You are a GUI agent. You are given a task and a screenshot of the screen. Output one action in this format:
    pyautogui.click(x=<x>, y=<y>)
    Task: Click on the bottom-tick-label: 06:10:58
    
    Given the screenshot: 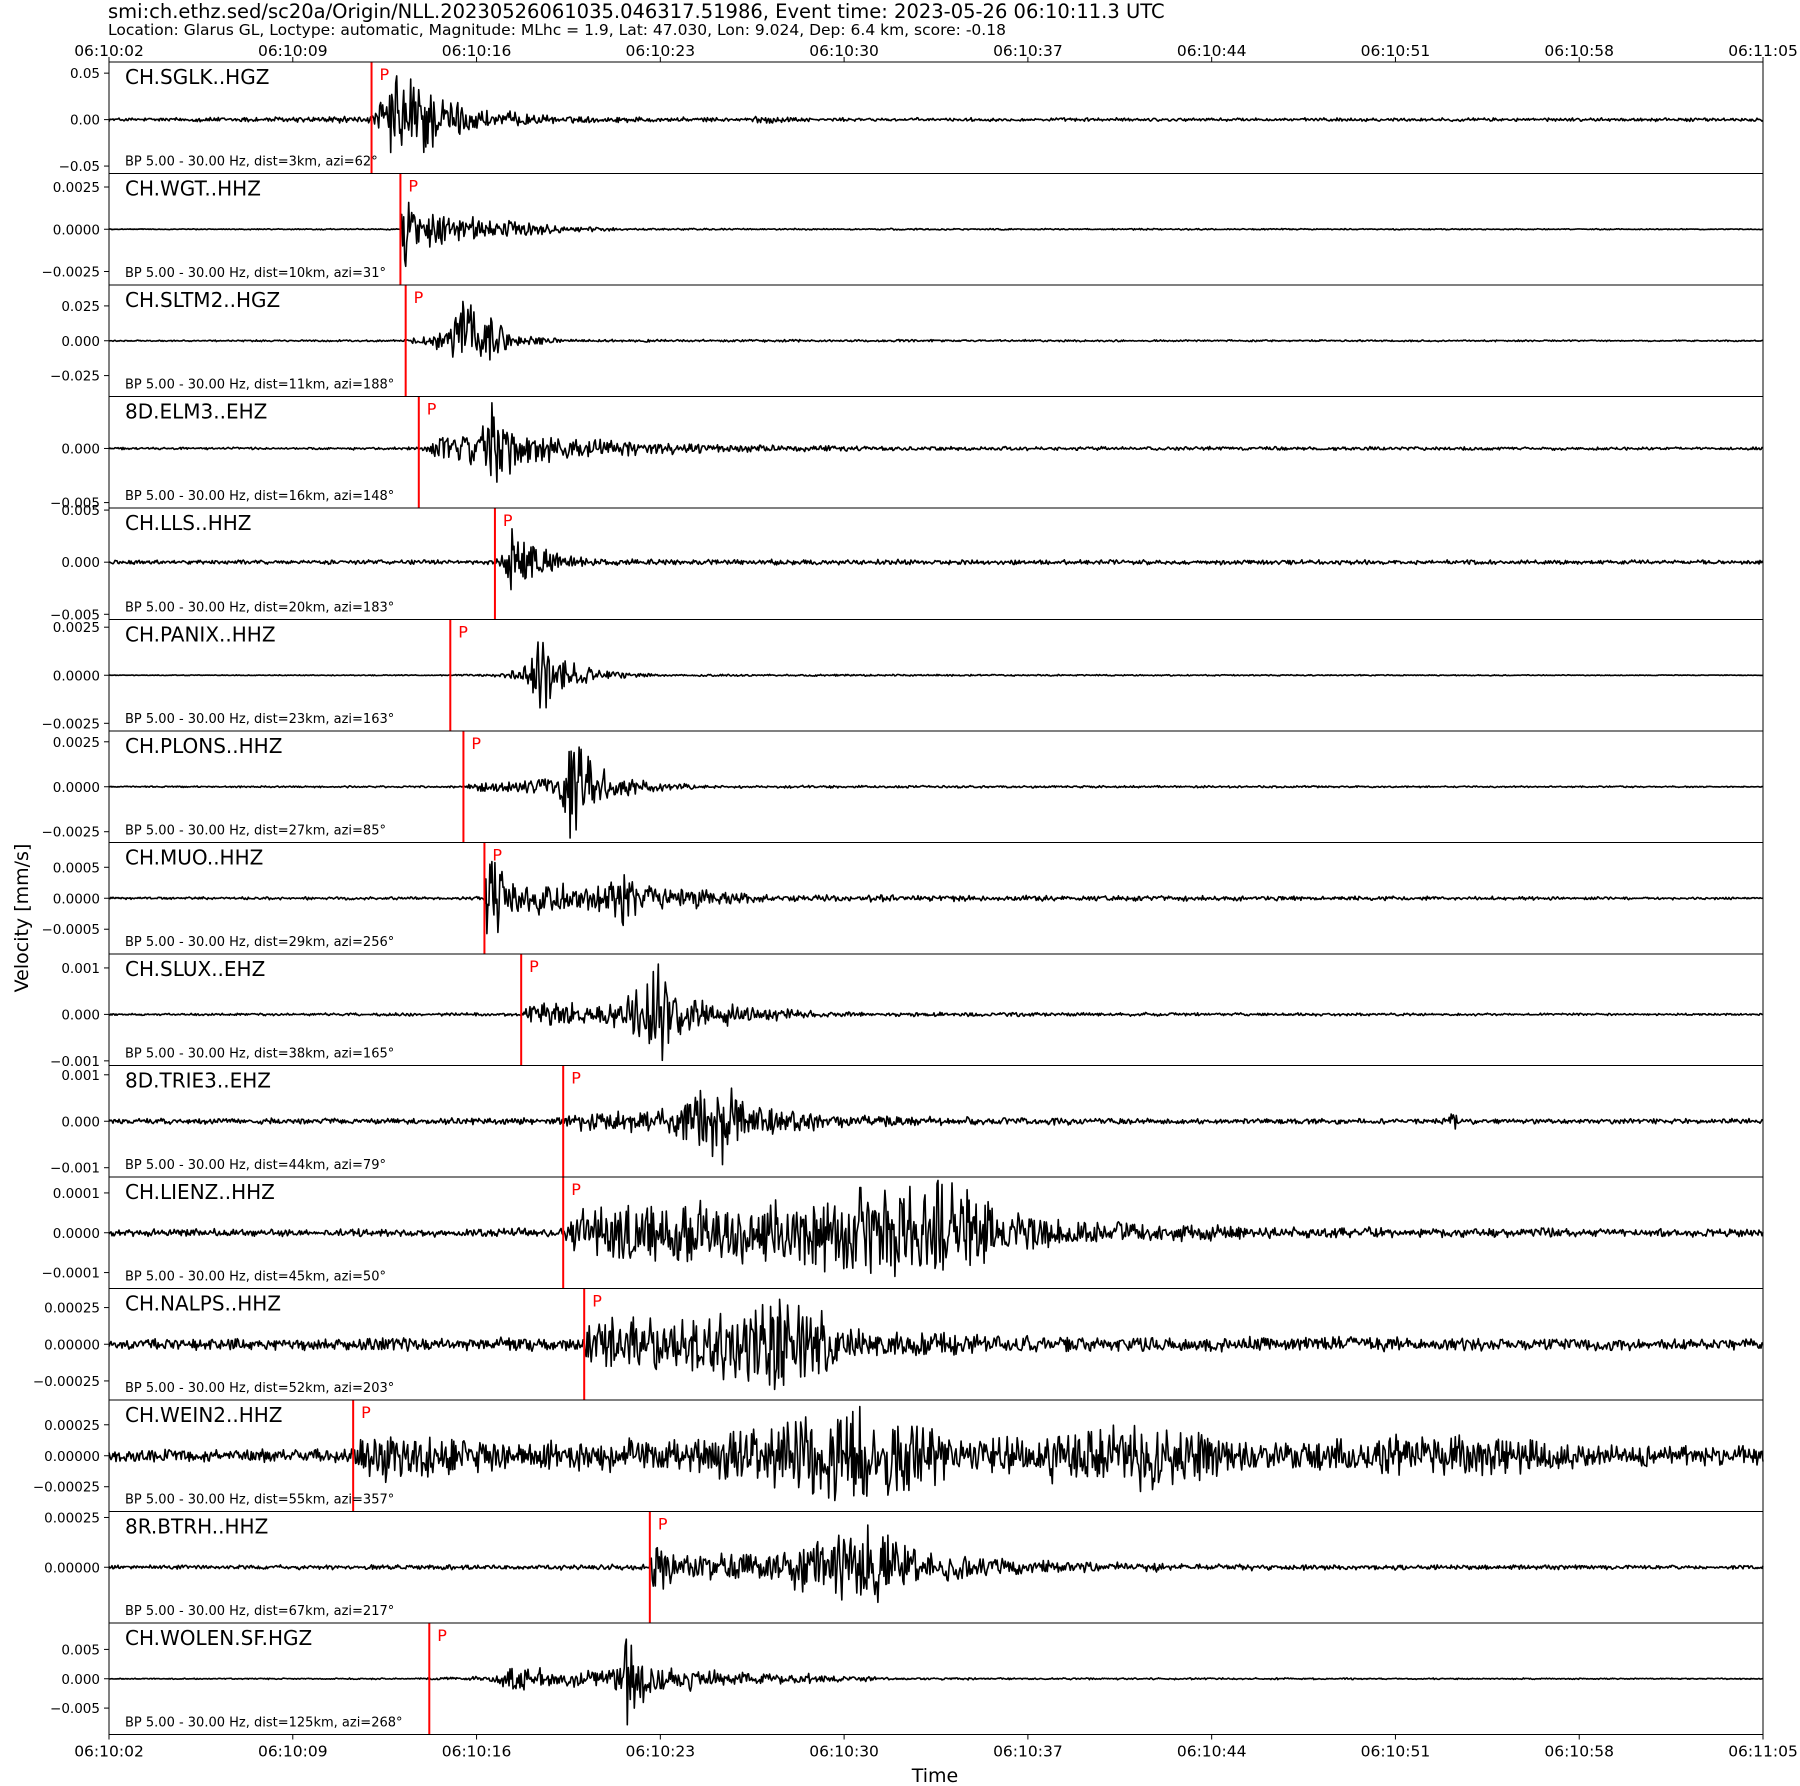 What is the action you would take?
    pyautogui.click(x=1579, y=1752)
    